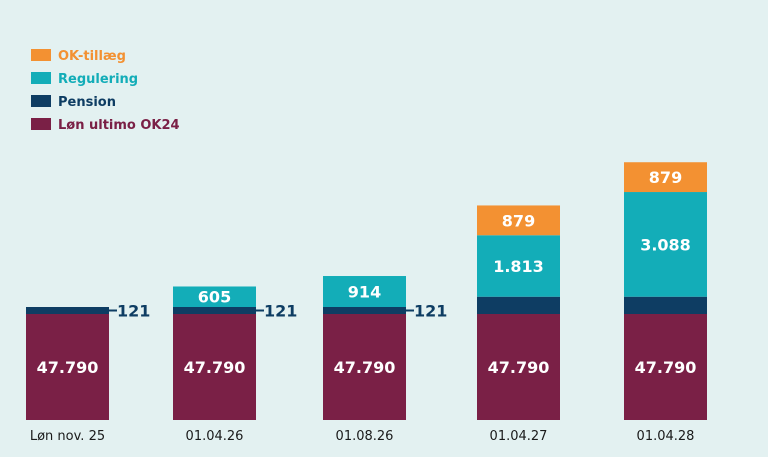 The height and width of the screenshot is (457, 768). What do you see at coordinates (519, 436) in the screenshot?
I see `category-label: 01.04.27` at bounding box center [519, 436].